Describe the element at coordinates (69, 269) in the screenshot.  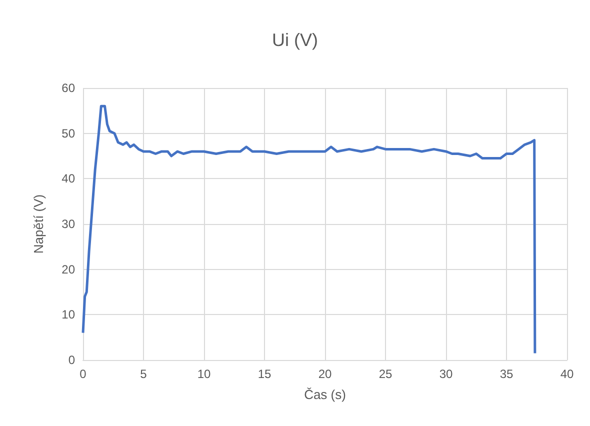
I see `y-tick-label: 20` at that location.